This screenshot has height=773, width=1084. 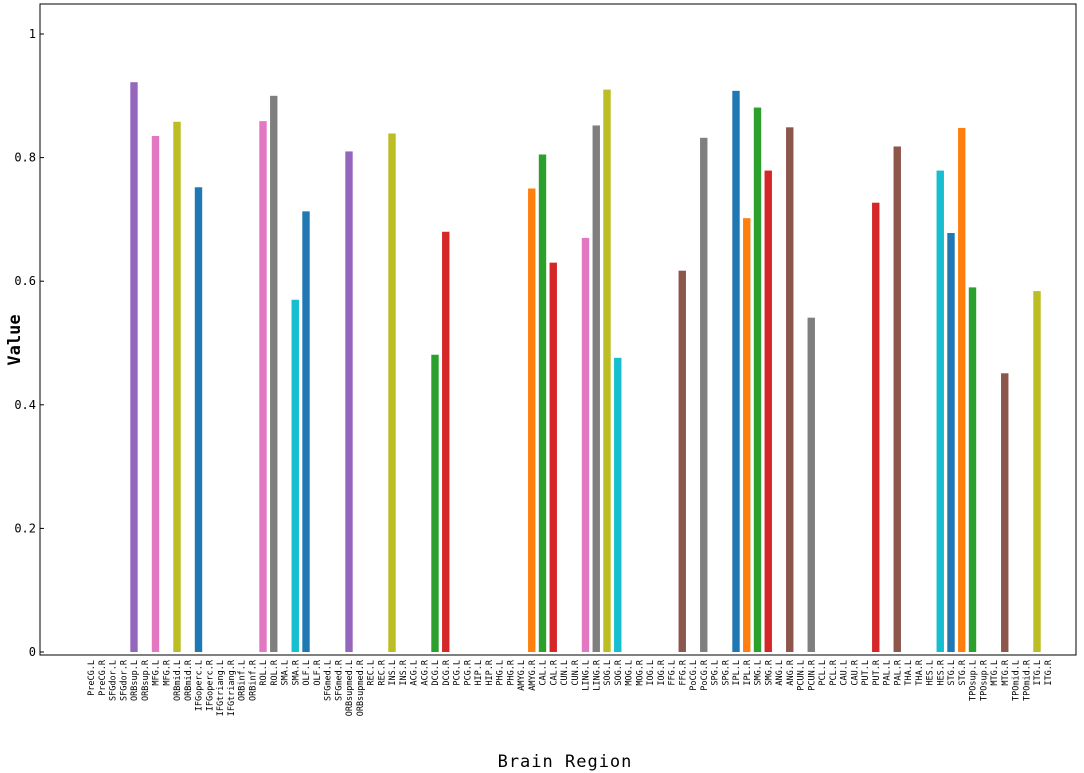 What do you see at coordinates (522, 675) in the screenshot?
I see `x-tick-label: AMYG.L` at bounding box center [522, 675].